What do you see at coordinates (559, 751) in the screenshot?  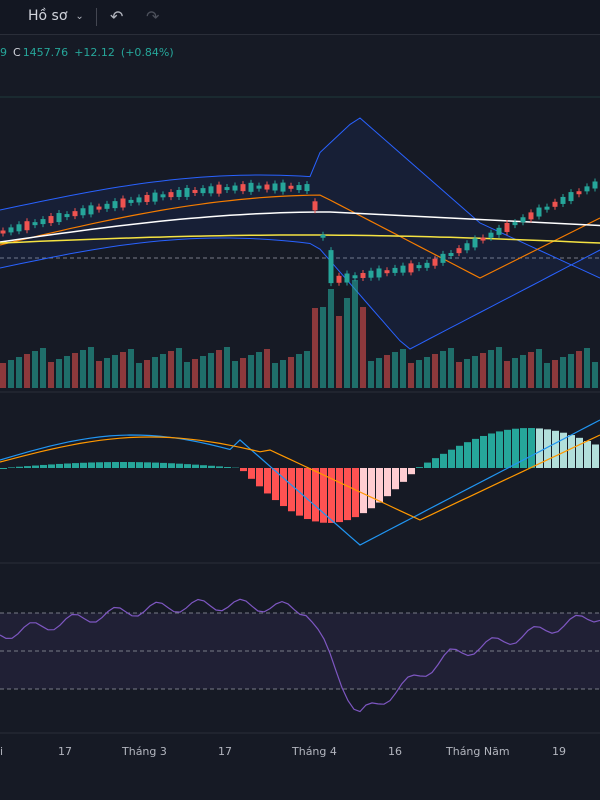 I see `time-axis-label: 19` at bounding box center [559, 751].